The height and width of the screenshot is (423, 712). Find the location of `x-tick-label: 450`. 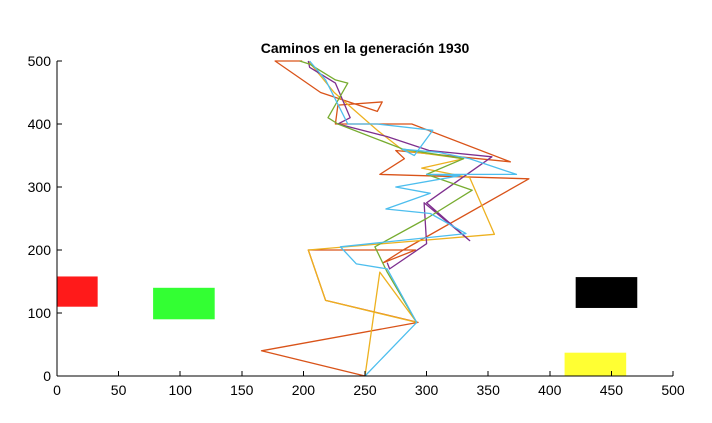

x-tick-label: 450 is located at coordinates (612, 390).